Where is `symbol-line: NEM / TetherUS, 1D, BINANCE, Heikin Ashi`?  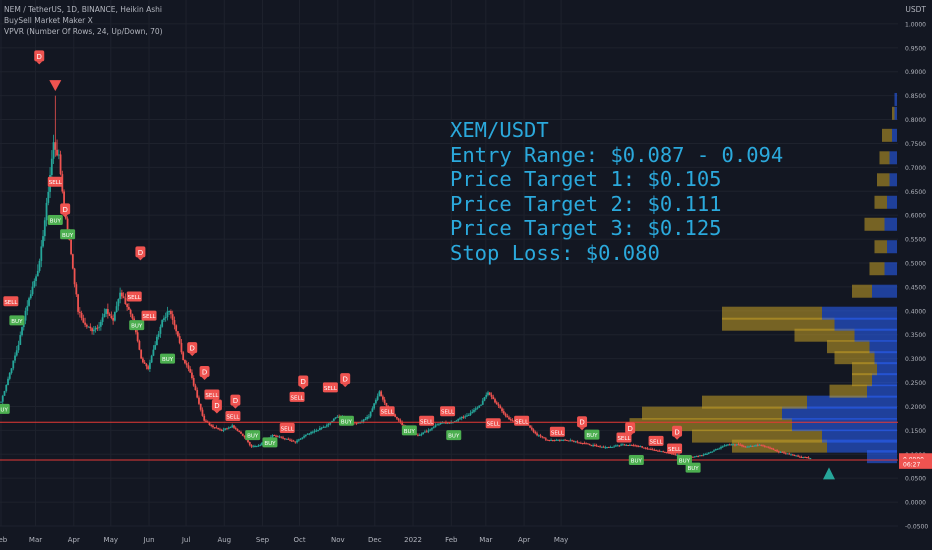
symbol-line: NEM / TetherUS, 1D, BINANCE, Heikin Ashi is located at coordinates (83, 9).